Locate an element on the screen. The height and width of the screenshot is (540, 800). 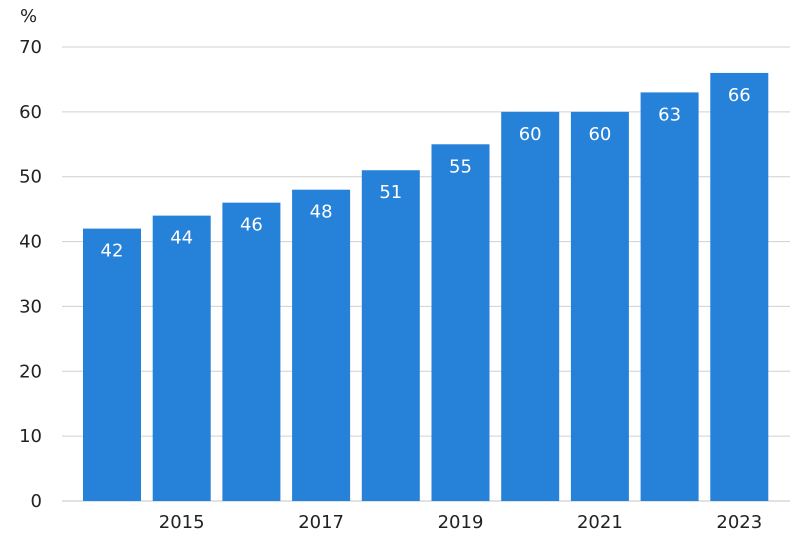
x-tick-label: 2023 is located at coordinates (739, 522).